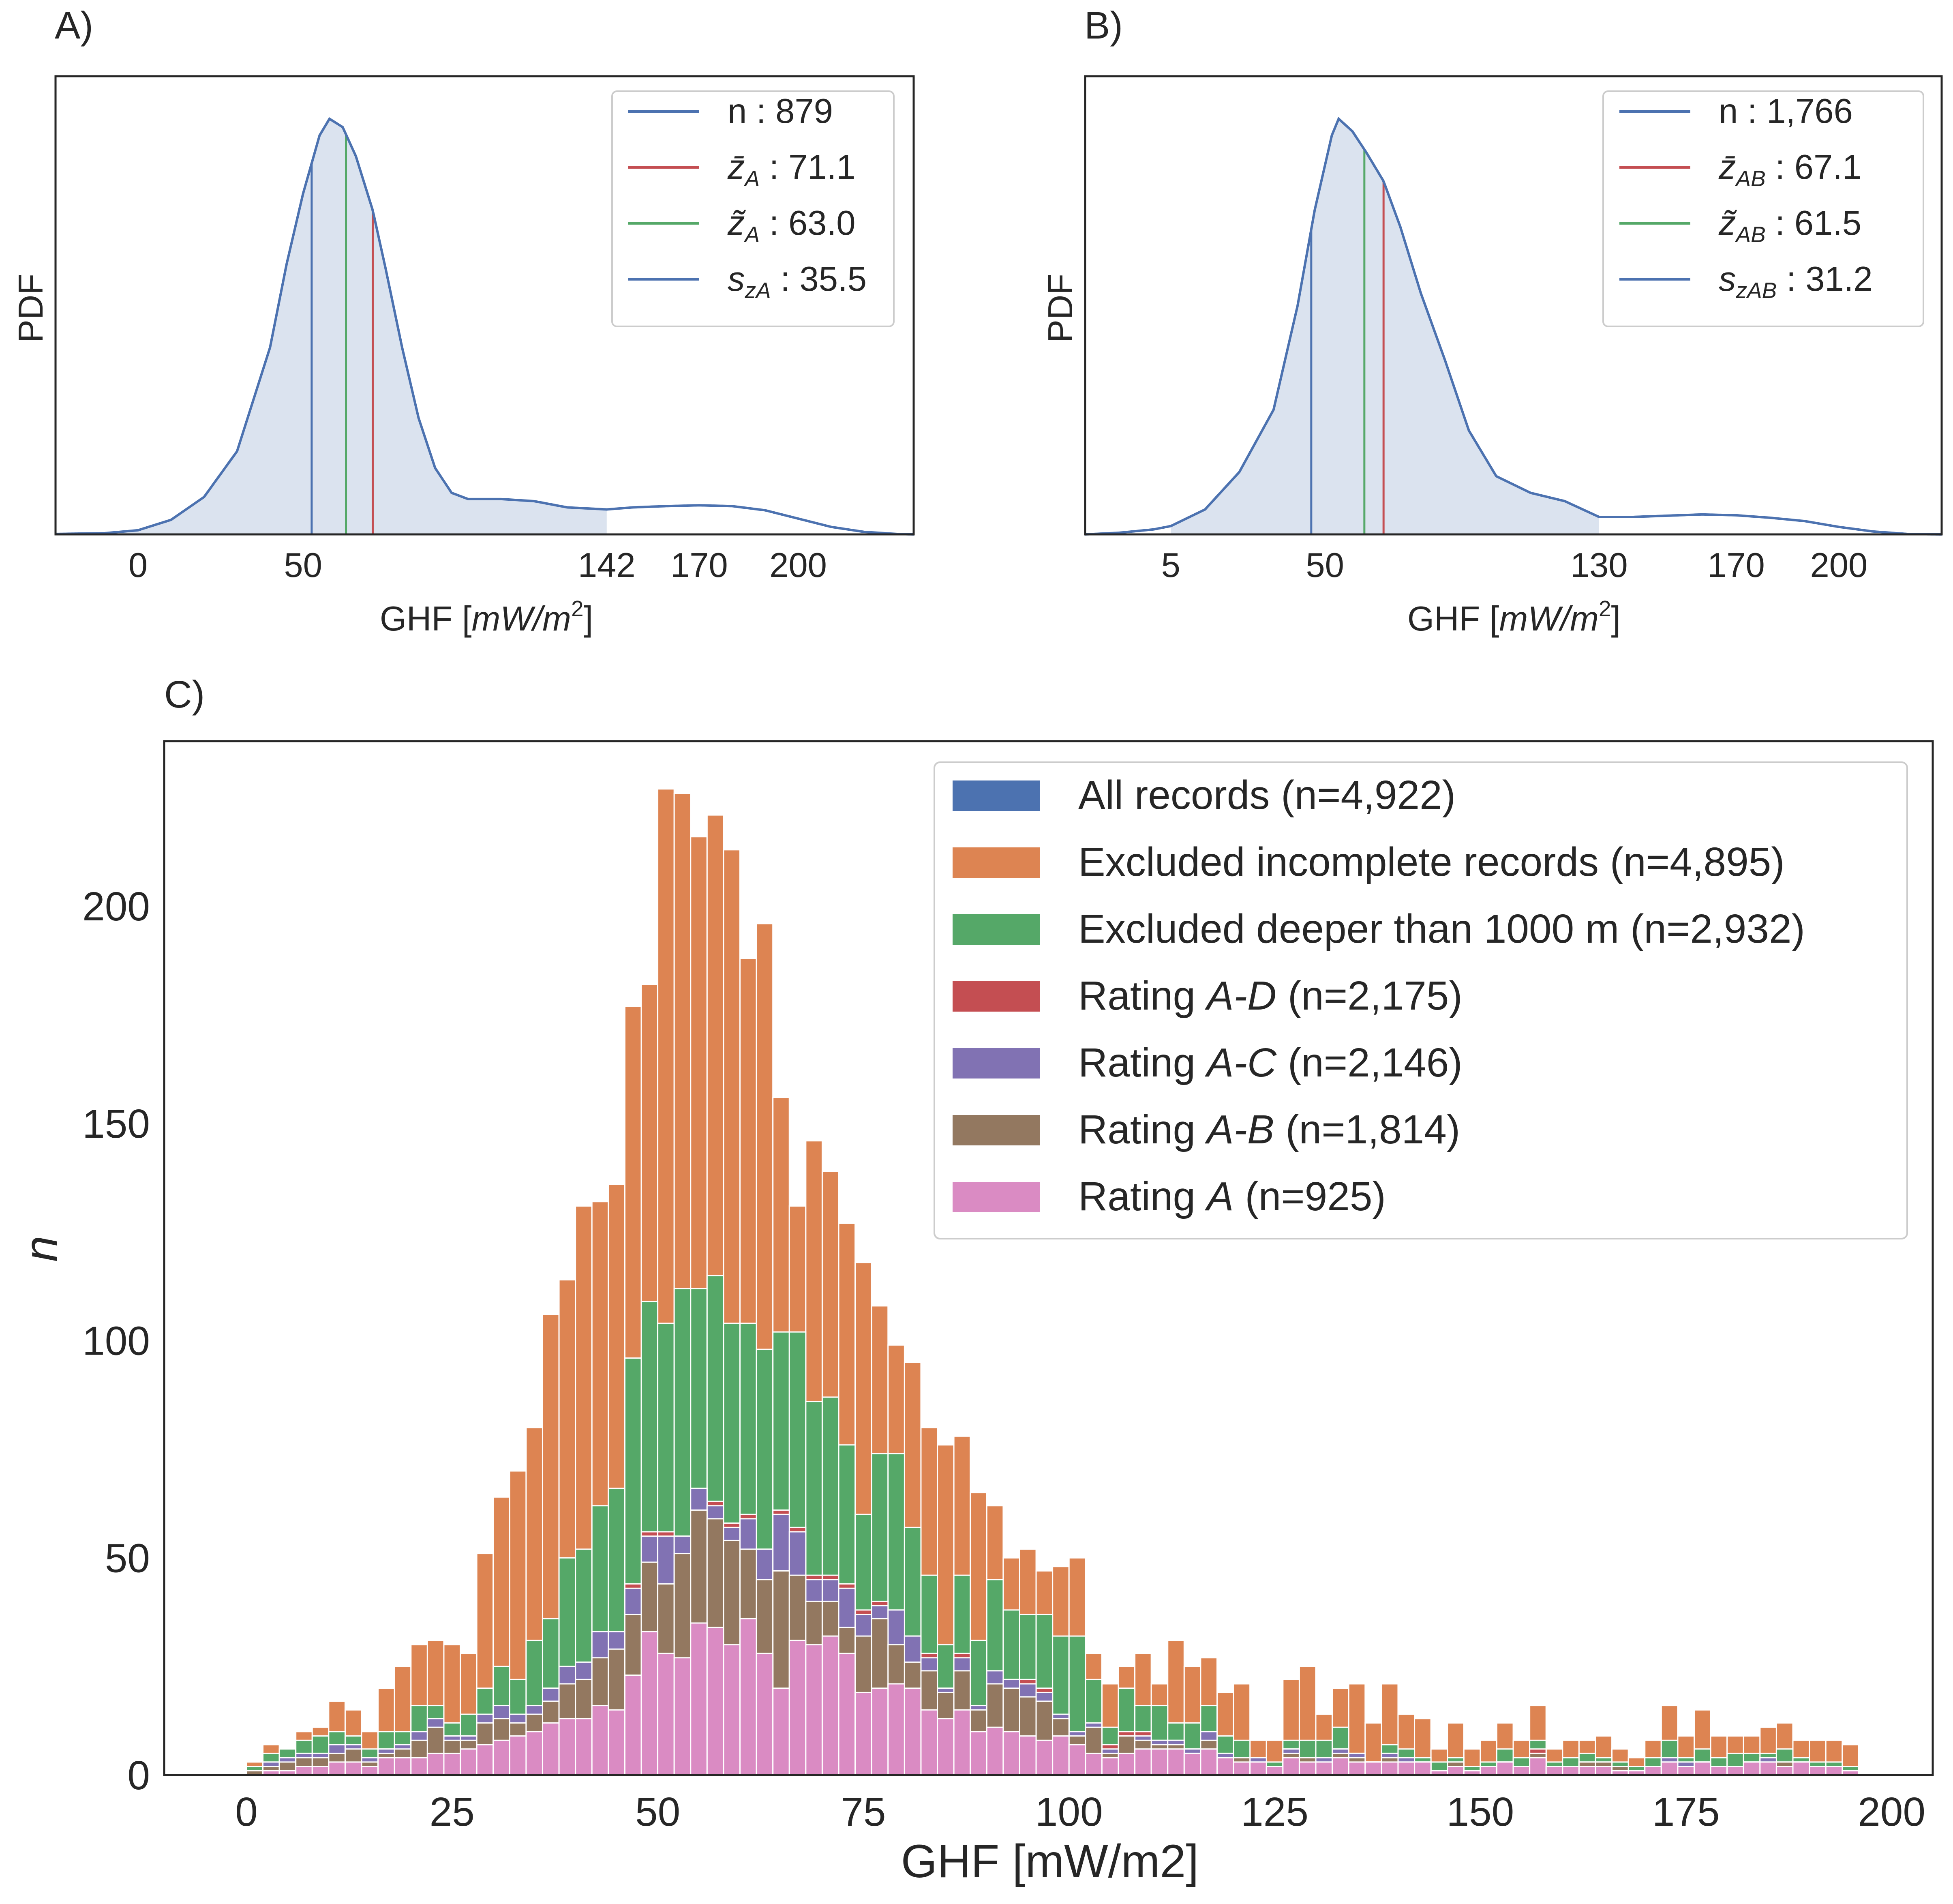  I want to click on panel-a-legend-symbol: z̄, so click(736, 167).